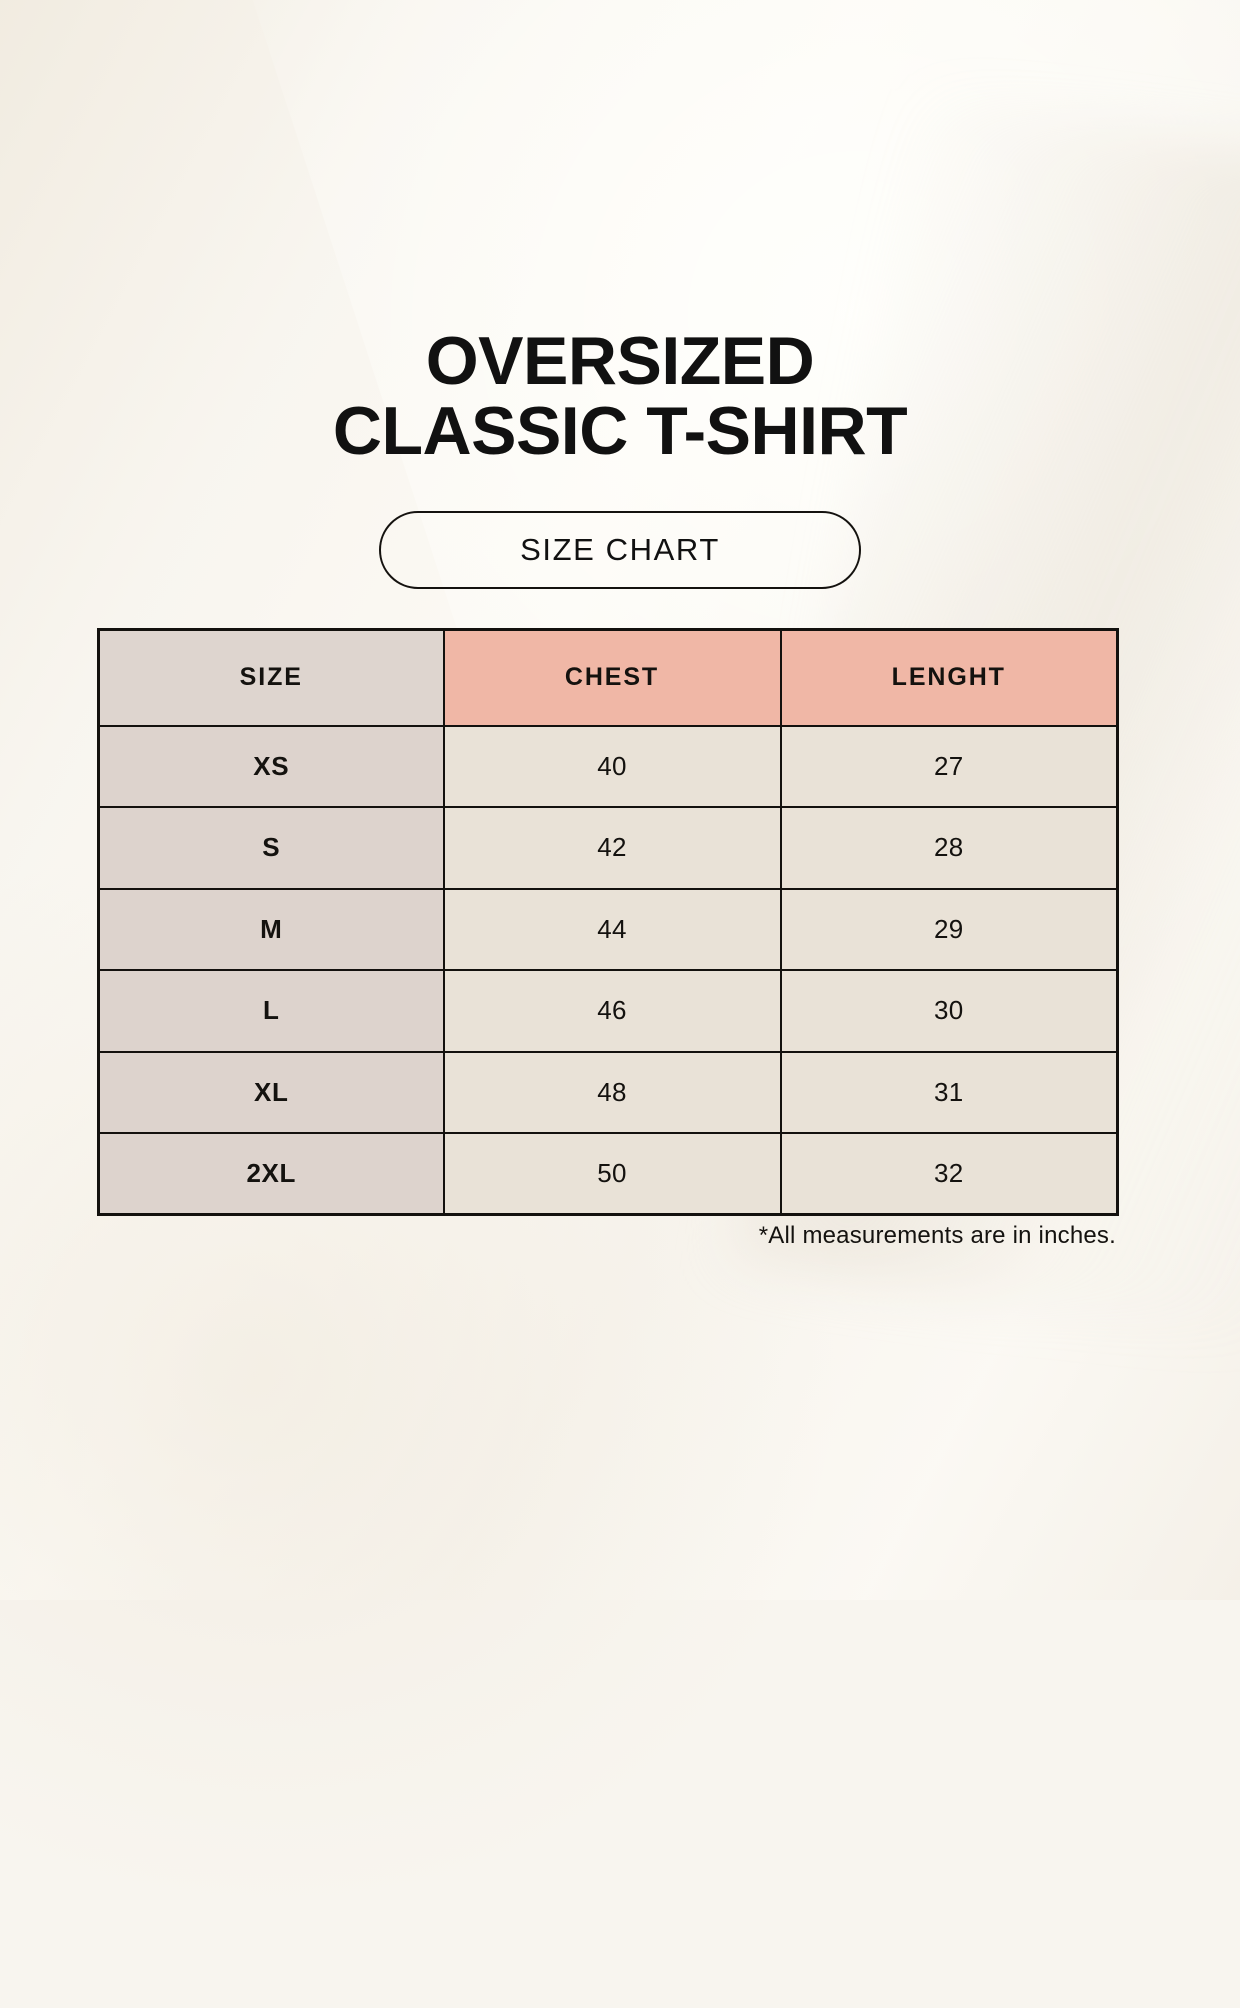 Image resolution: width=1240 pixels, height=2008 pixels. What do you see at coordinates (949, 848) in the screenshot?
I see `cell-length: 28` at bounding box center [949, 848].